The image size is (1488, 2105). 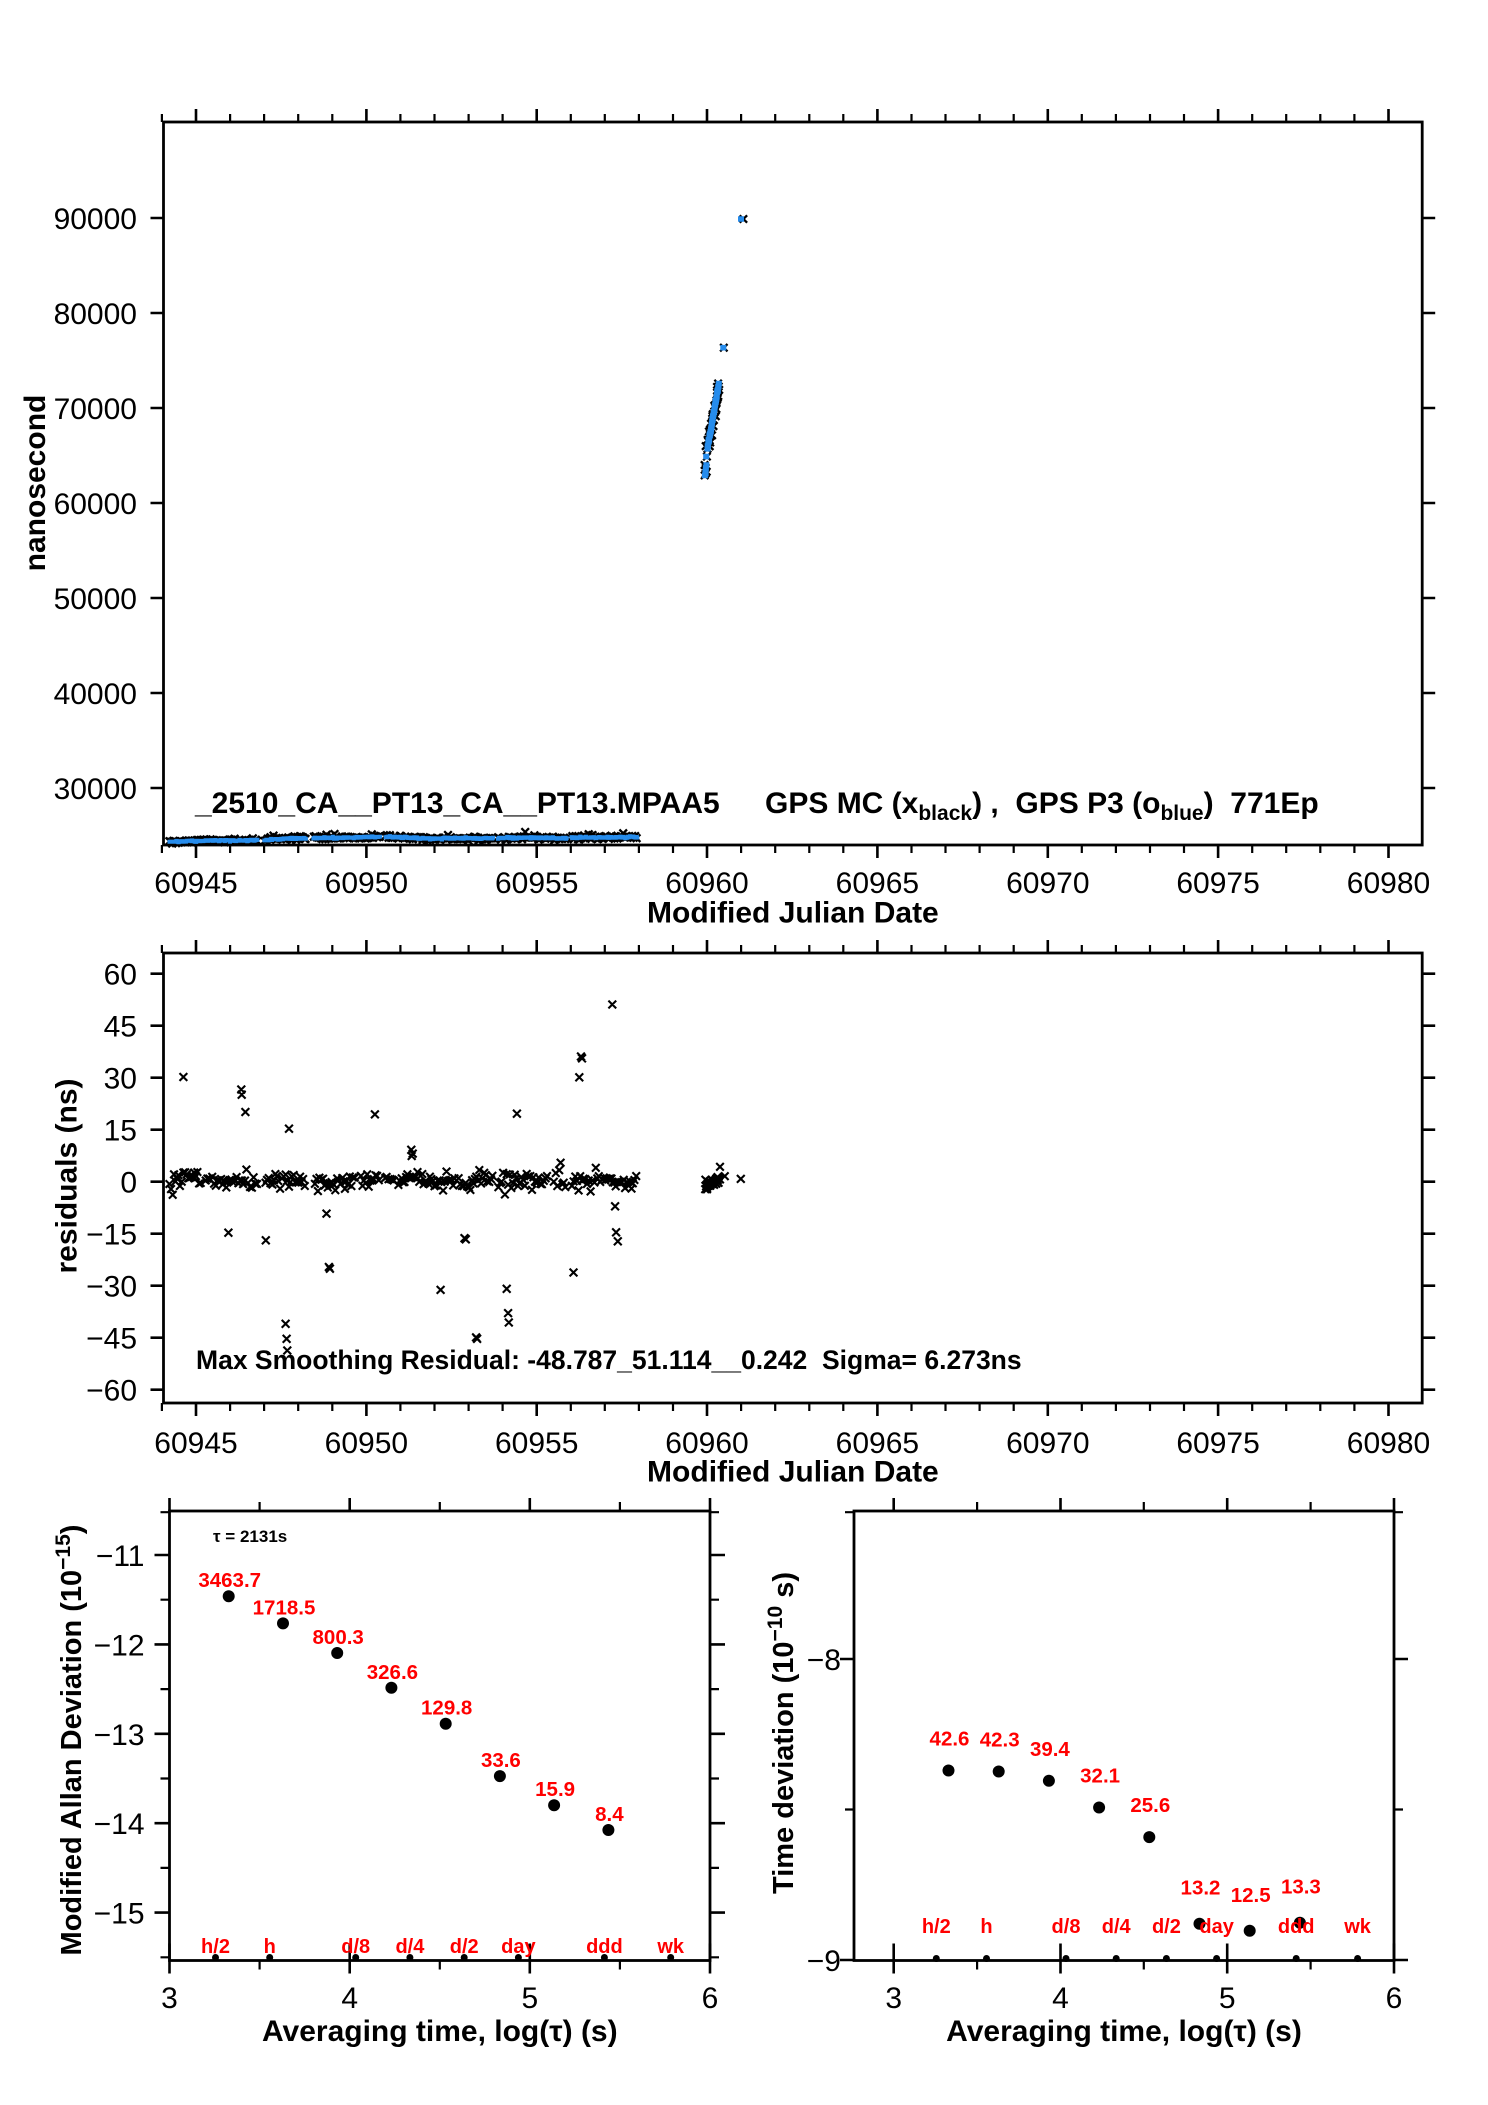 What do you see at coordinates (1100, 1776) in the screenshot?
I see `svg-text: 32.1` at bounding box center [1100, 1776].